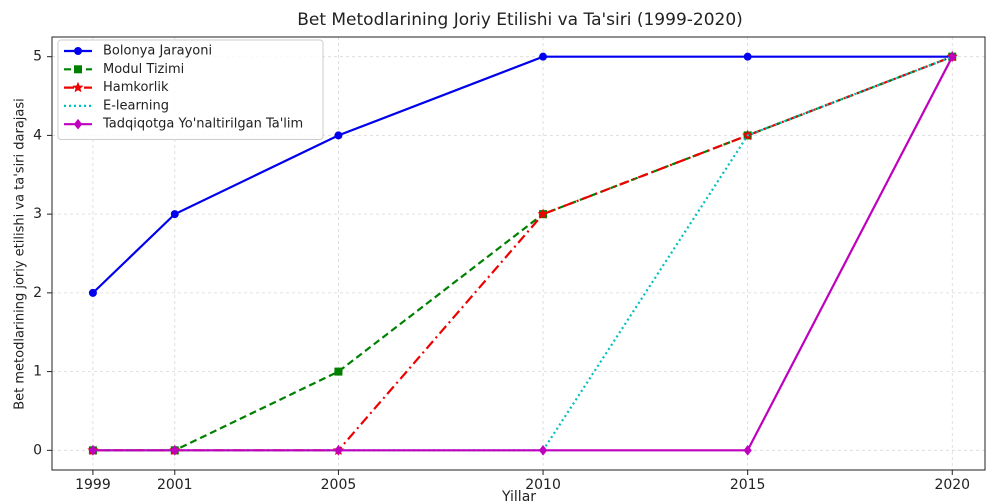  Describe the element at coordinates (952, 485) in the screenshot. I see `x-tick-label: 2020` at that location.